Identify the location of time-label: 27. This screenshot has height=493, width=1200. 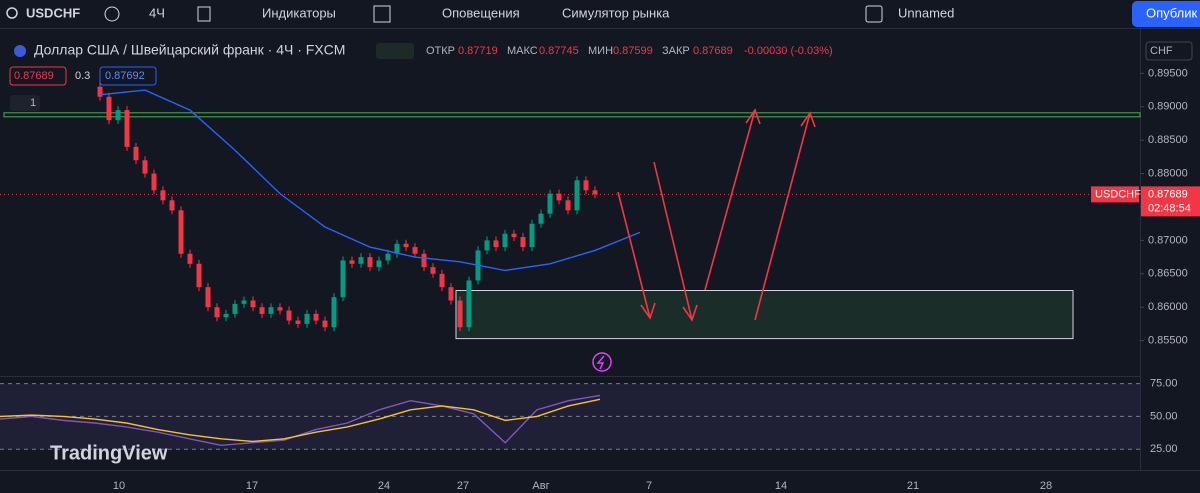
(463, 486).